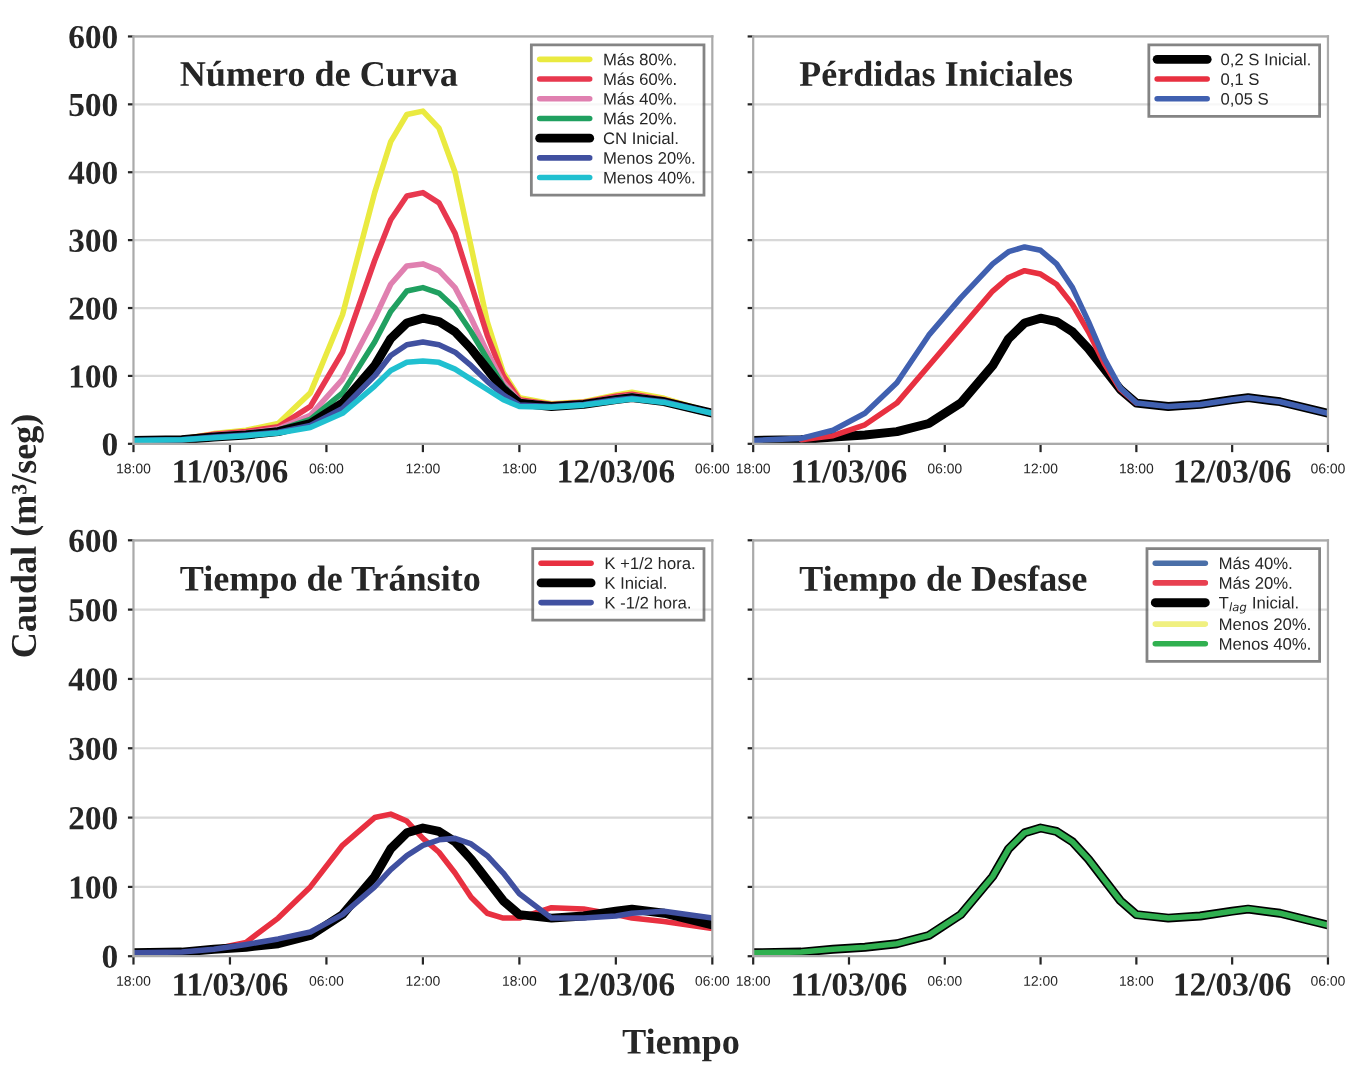  Describe the element at coordinates (330, 582) in the screenshot. I see `text: Tiempo de Tránsito` at that location.